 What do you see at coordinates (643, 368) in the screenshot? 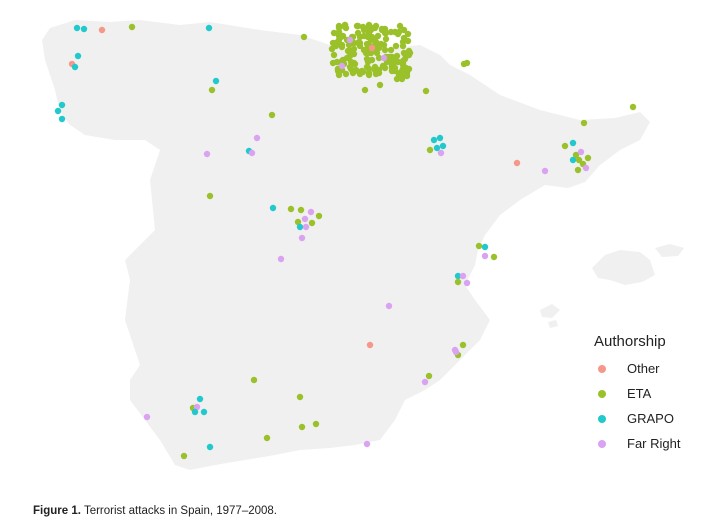
I see `legend-label: Other` at bounding box center [643, 368].